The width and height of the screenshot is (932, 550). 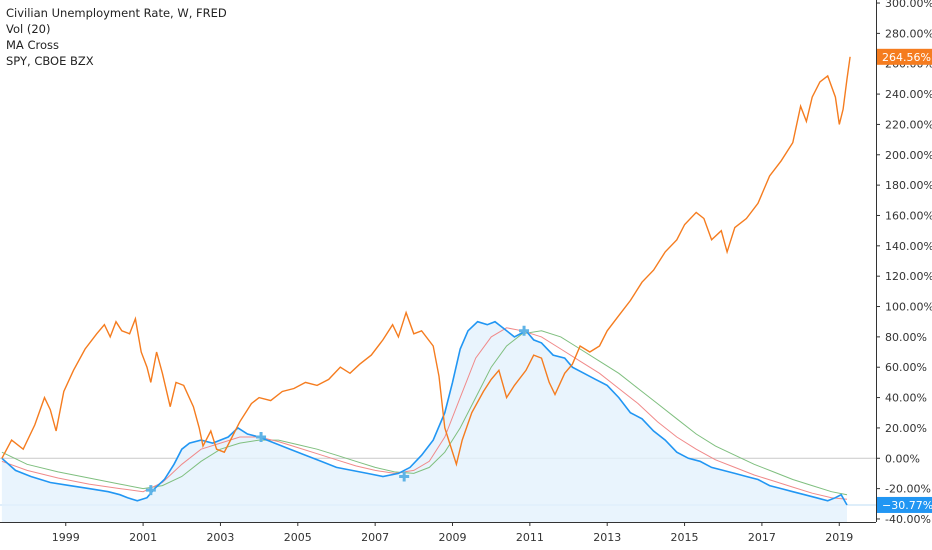 What do you see at coordinates (906, 367) in the screenshot?
I see `y-tick-label: 60.00%` at bounding box center [906, 367].